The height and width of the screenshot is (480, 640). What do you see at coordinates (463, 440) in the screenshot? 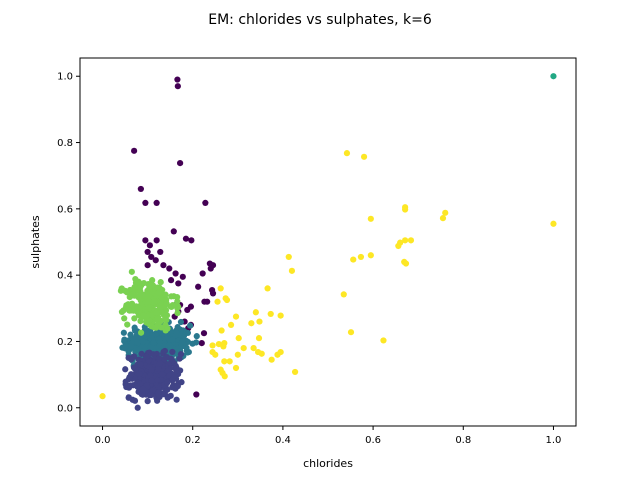
I see `x-tick-label: 0.8` at bounding box center [463, 440].